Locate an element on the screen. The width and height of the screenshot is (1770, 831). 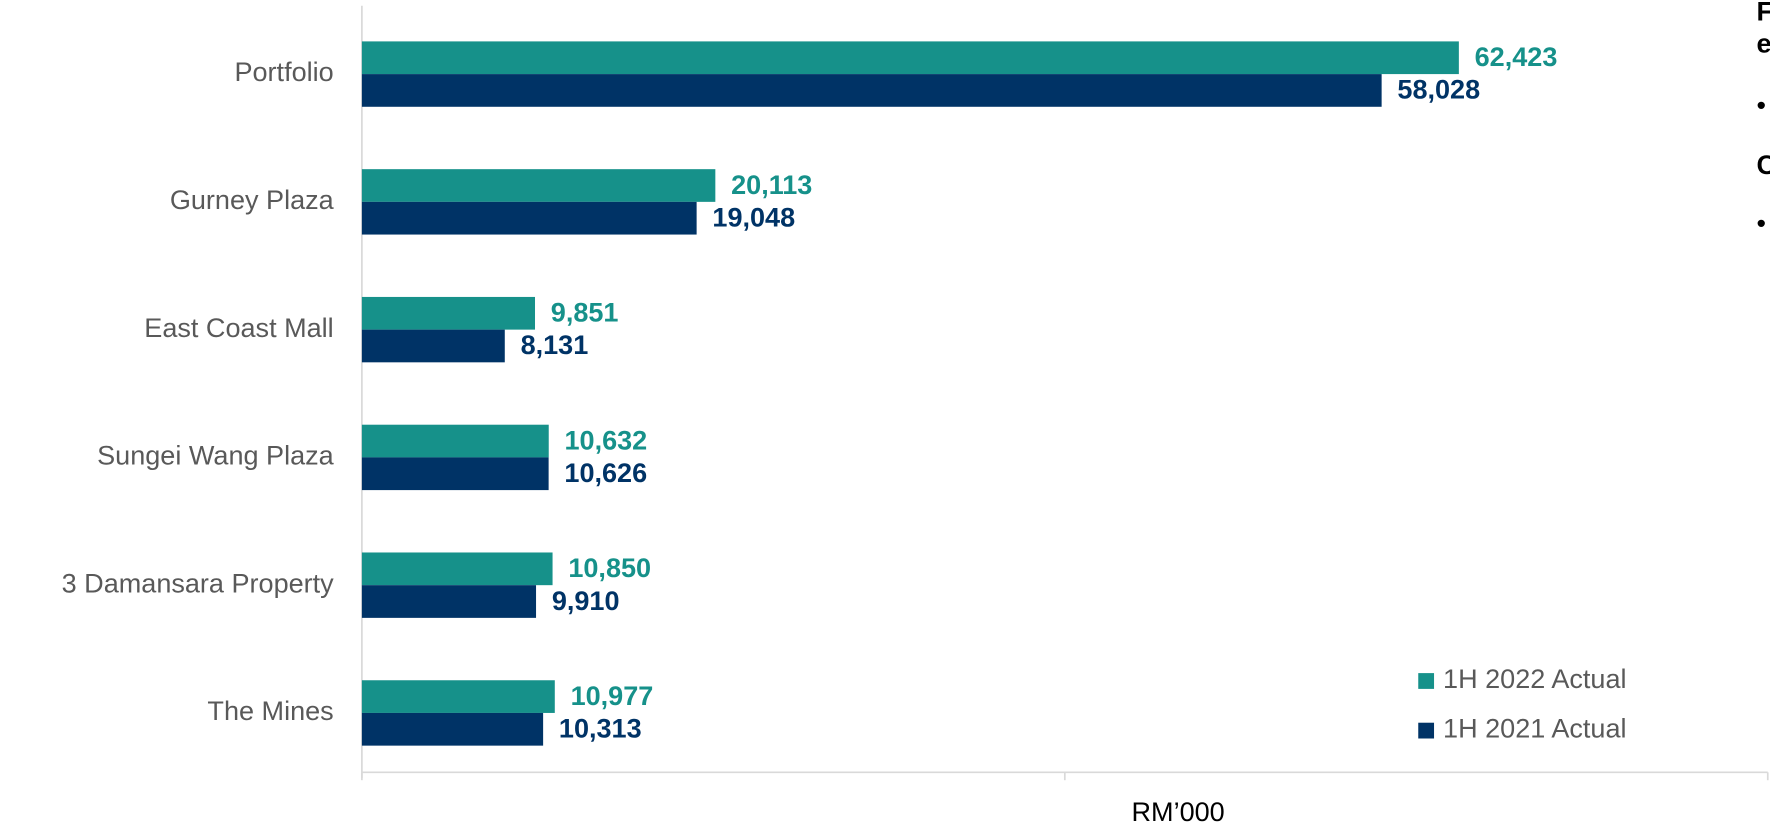
value-label: 10,626 is located at coordinates (605, 473).